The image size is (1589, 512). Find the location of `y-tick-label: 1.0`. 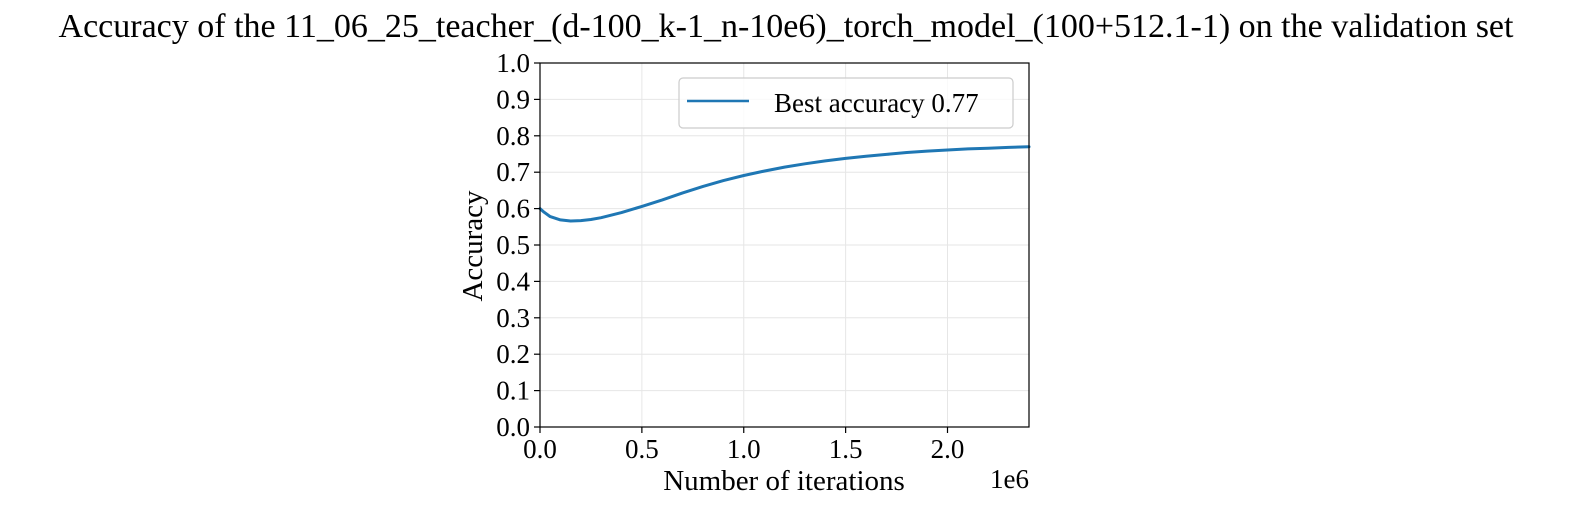

y-tick-label: 1.0 is located at coordinates (513, 63).